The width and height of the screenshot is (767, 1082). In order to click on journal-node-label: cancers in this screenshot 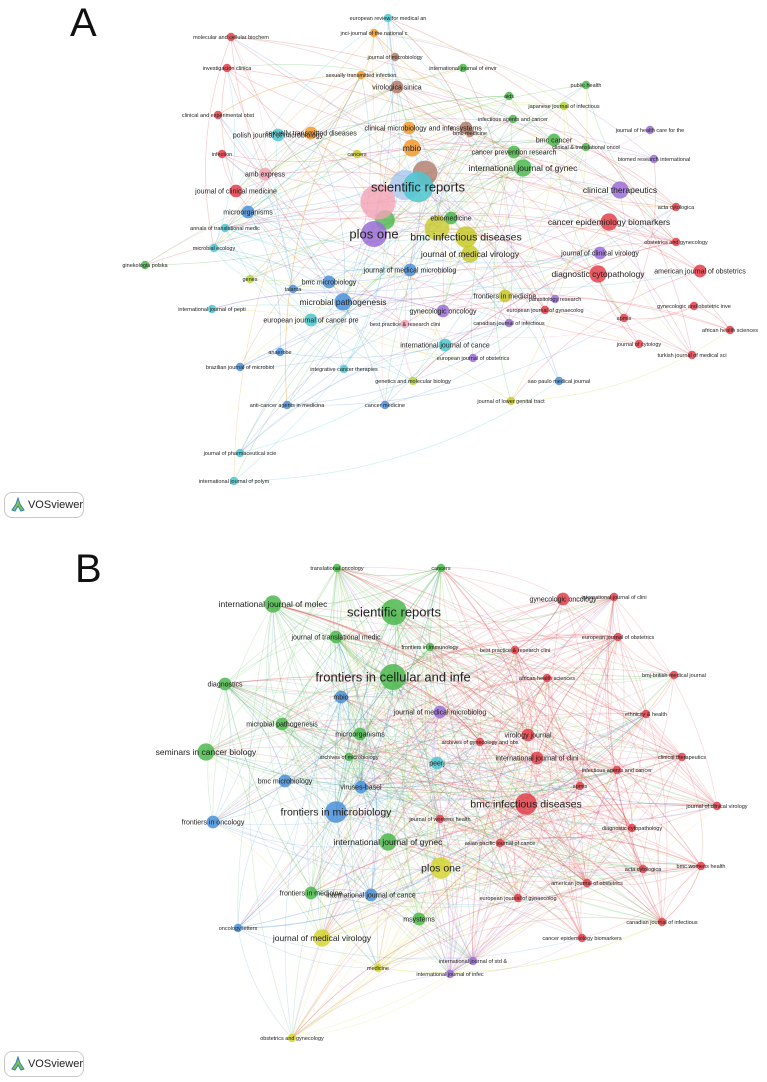, I will do `click(441, 569)`.